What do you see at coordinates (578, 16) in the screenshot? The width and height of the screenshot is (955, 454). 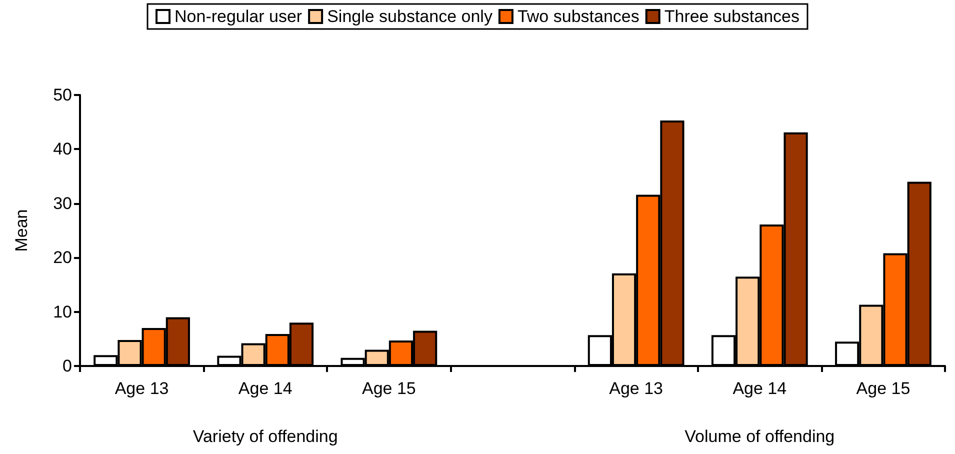 I see `legend-label: Two substances` at bounding box center [578, 16].